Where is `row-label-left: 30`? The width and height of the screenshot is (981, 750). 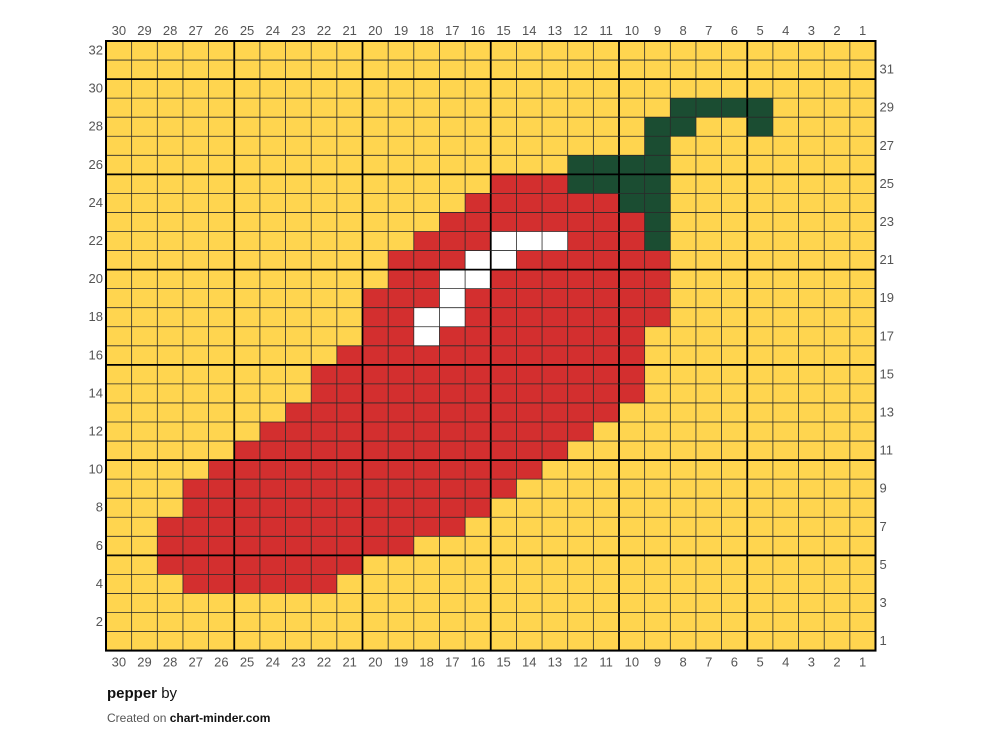
row-label-left: 30 is located at coordinates (96, 88).